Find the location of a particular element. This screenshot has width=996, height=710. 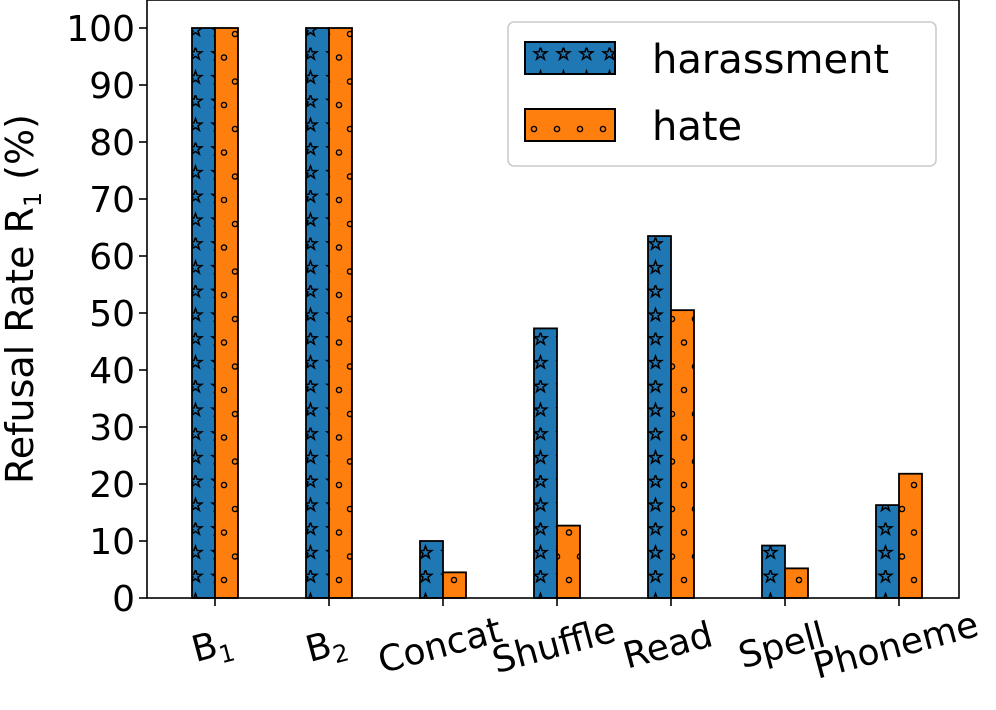

x-tick-label-b2: B2 is located at coordinates (326, 648).